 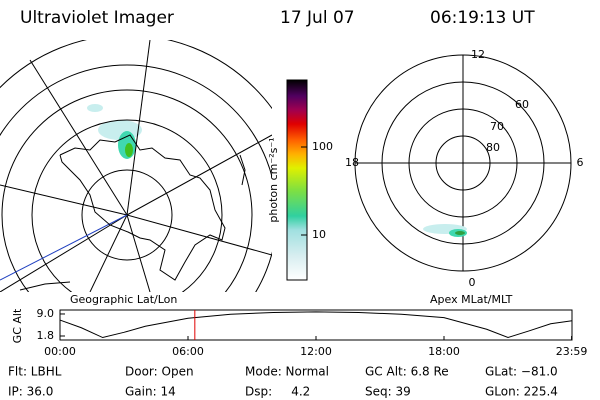 What do you see at coordinates (317, 18) in the screenshot?
I see `date: 17 Jul 07` at bounding box center [317, 18].